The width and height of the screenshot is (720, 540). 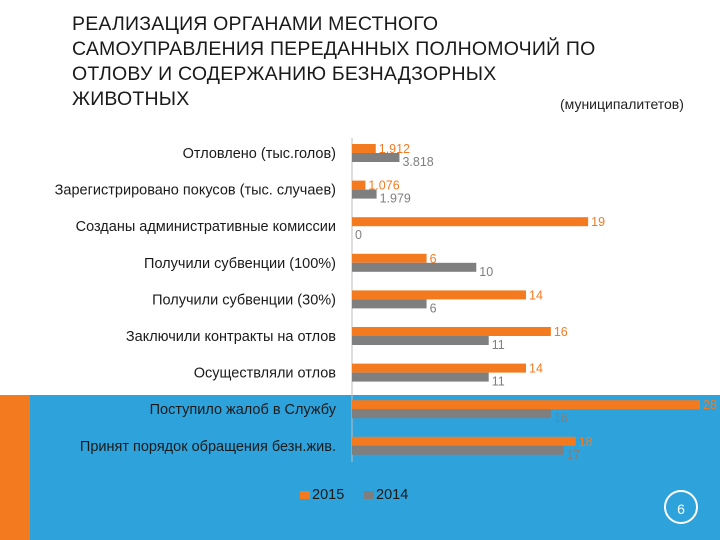 I want to click on footer-accent, so click(x=15, y=467).